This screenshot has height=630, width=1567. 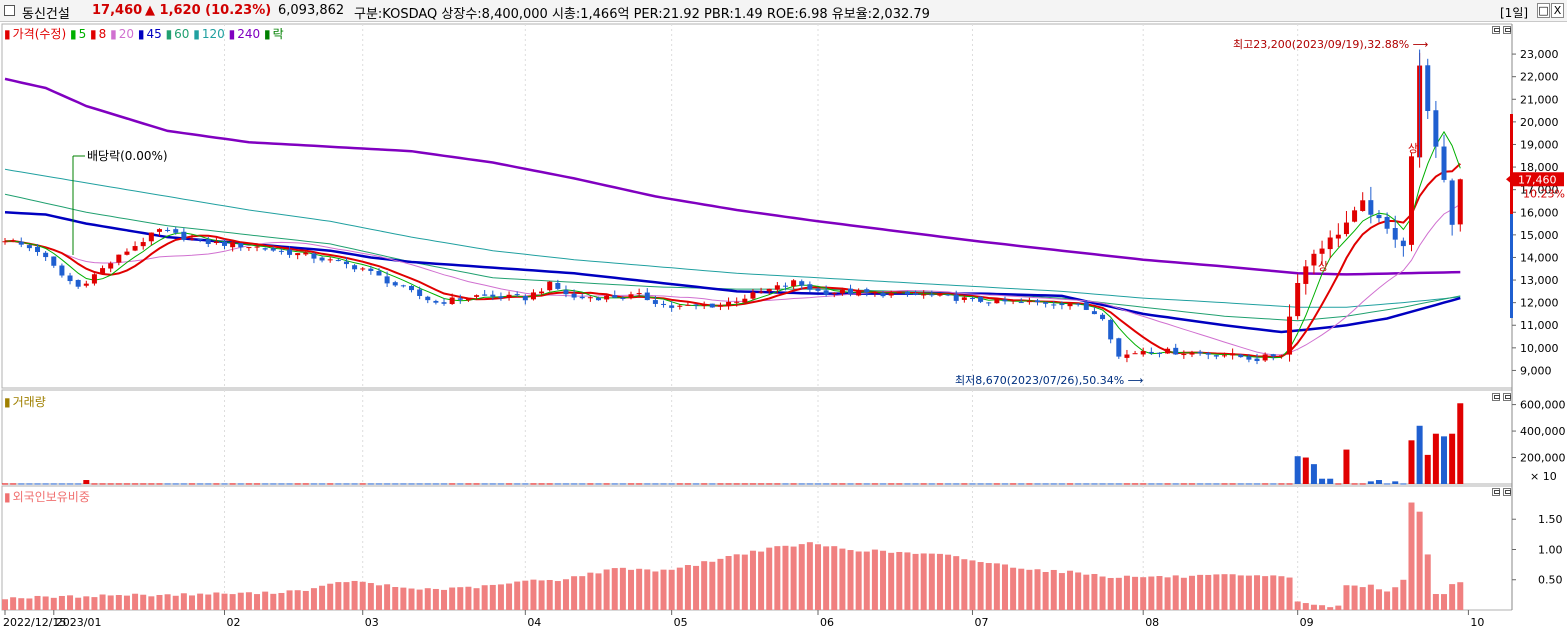 I want to click on select-checkbox, so click(x=9, y=10).